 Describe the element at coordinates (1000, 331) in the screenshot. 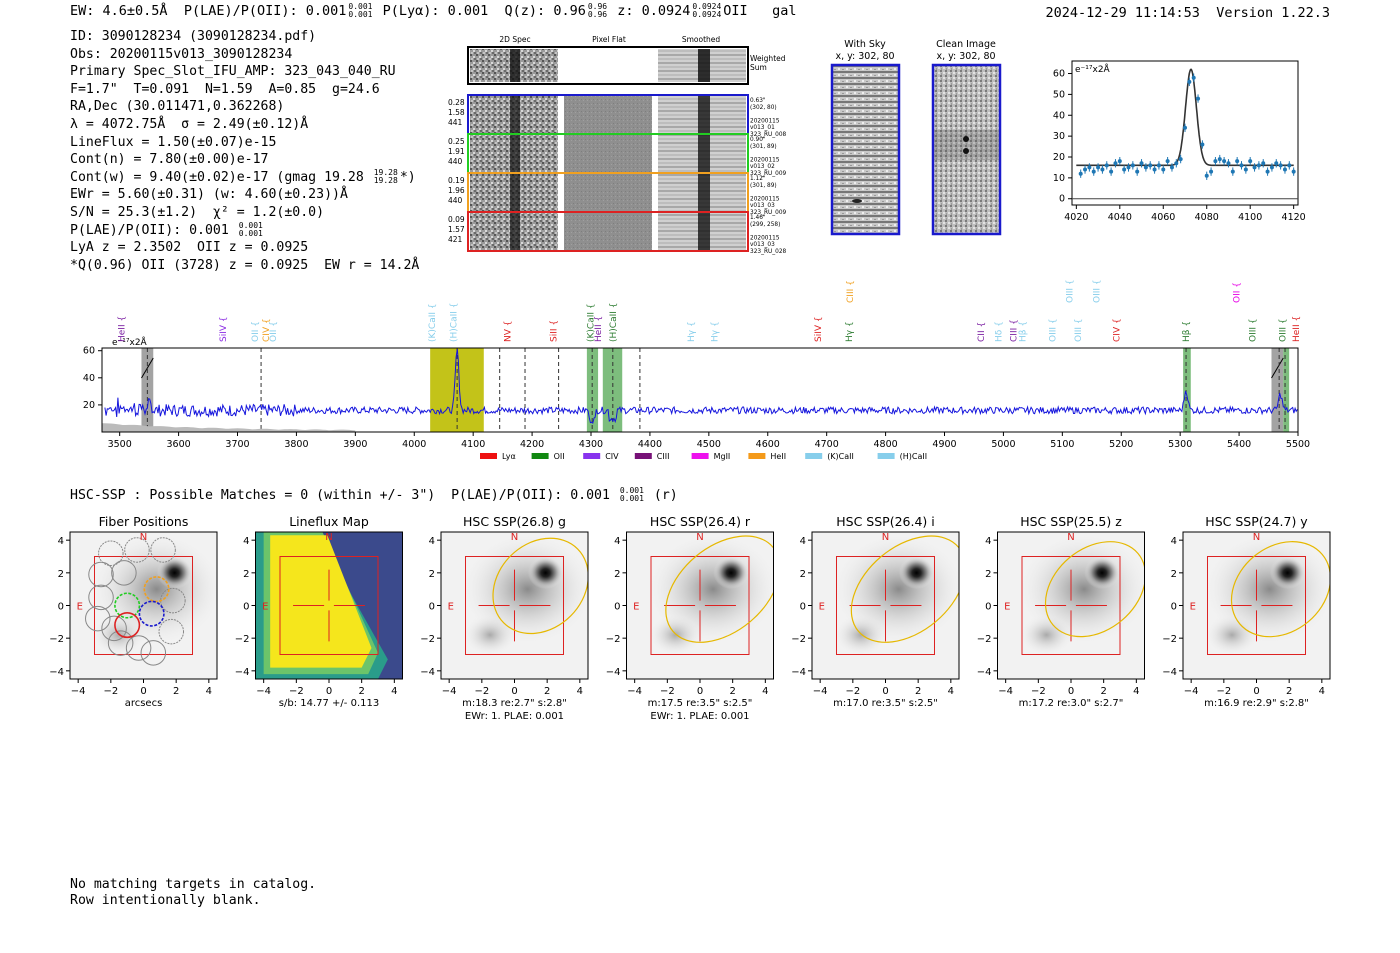

I see `spectrum-line-label: Hδ {` at that location.